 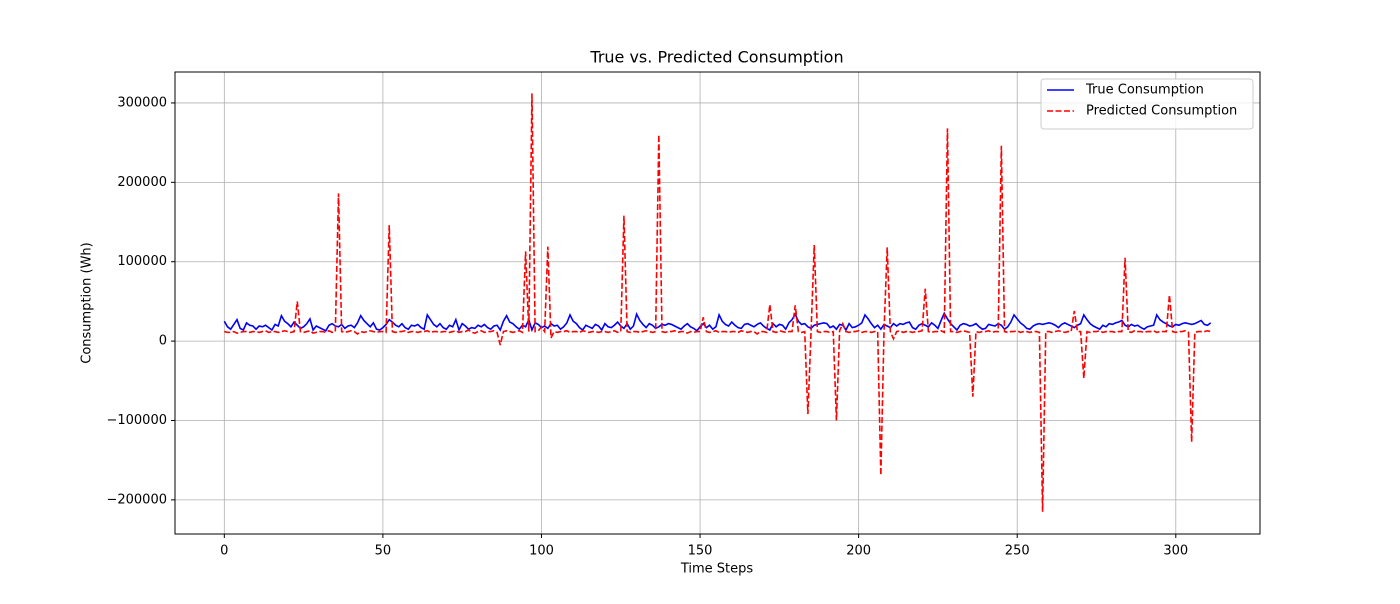 What do you see at coordinates (716, 57) in the screenshot?
I see `chart-title: True vs. Predicted Consumption` at bounding box center [716, 57].